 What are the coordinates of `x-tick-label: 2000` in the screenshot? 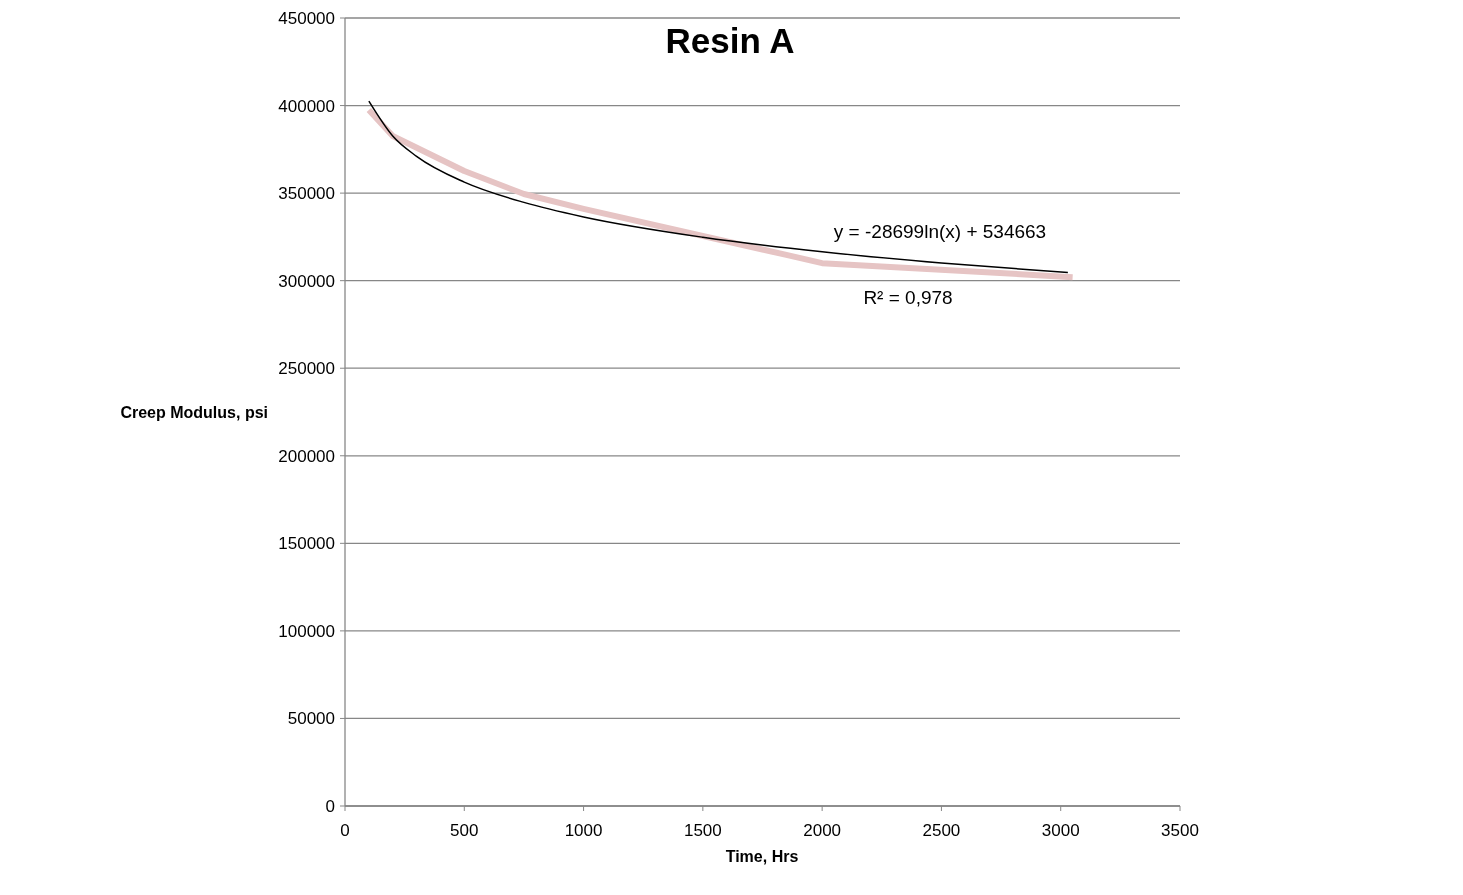 It's located at (822, 830).